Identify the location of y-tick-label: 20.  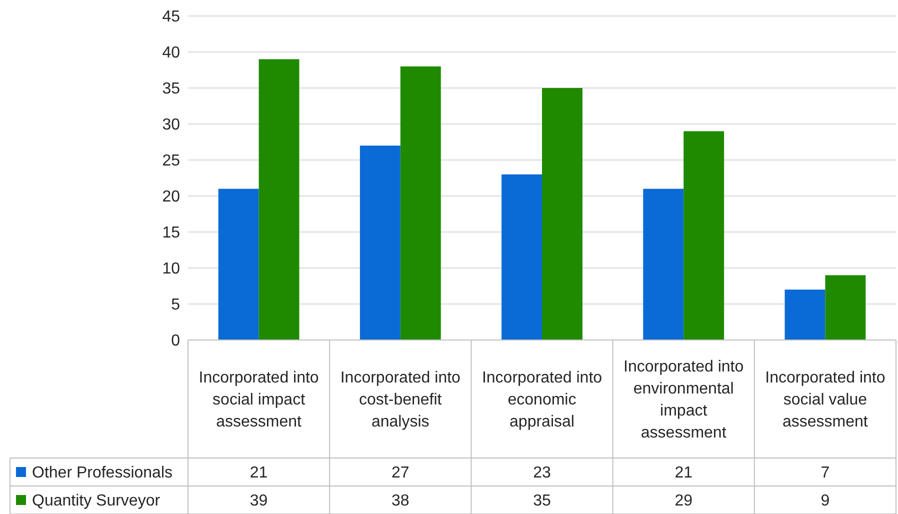
(171, 197).